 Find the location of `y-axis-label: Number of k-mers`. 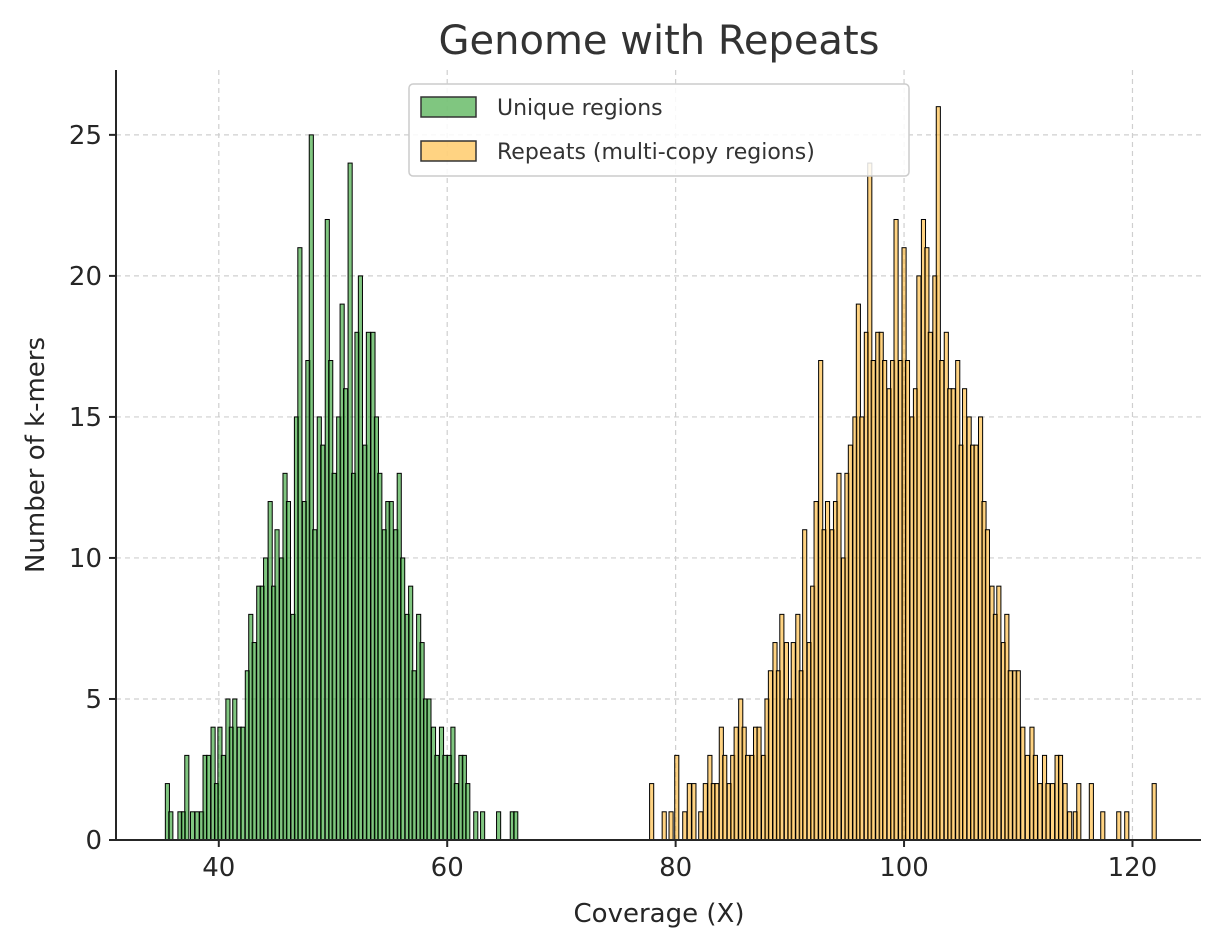

y-axis-label: Number of k-mers is located at coordinates (36, 455).